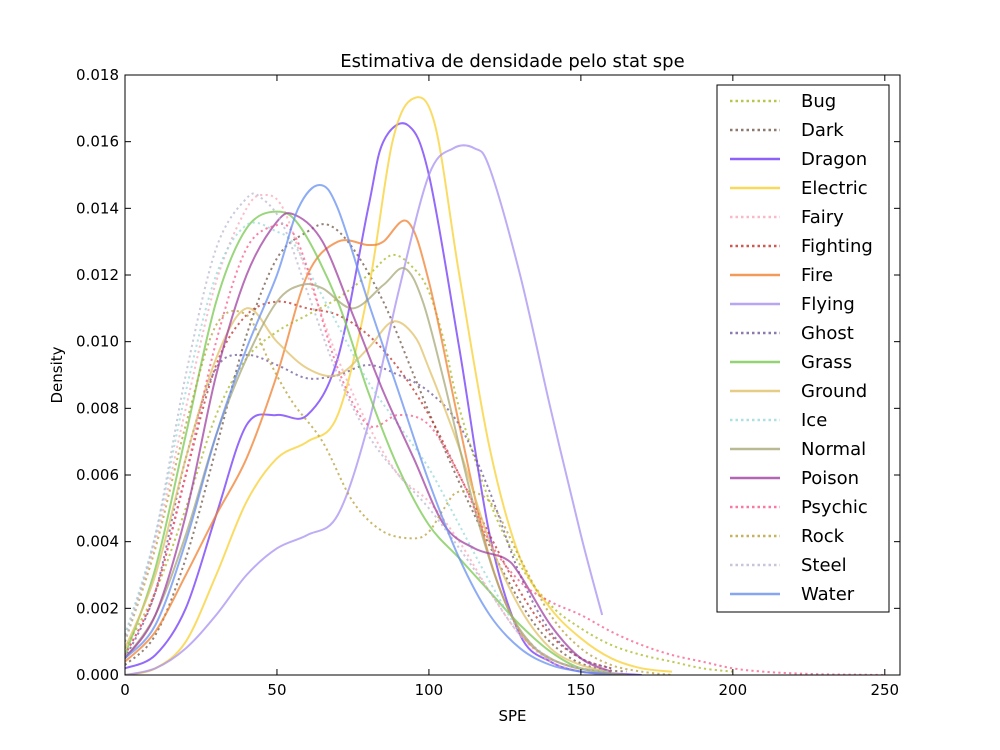  I want to click on legend-label-dragon: Dragon, so click(834, 159).